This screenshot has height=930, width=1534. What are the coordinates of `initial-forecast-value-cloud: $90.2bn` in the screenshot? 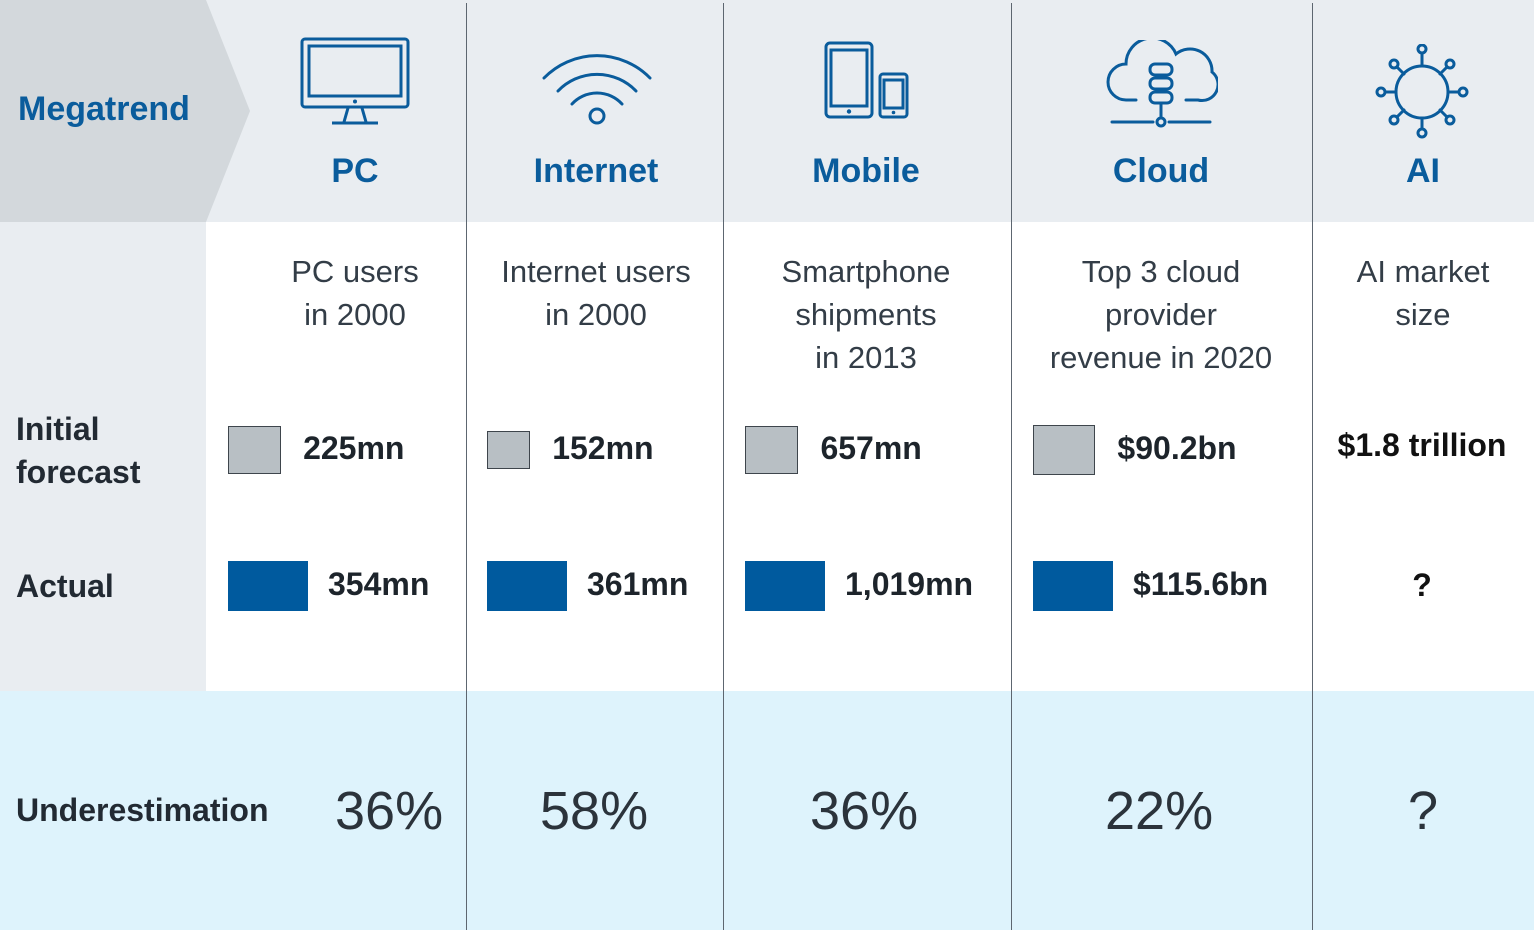 It's located at (1177, 448).